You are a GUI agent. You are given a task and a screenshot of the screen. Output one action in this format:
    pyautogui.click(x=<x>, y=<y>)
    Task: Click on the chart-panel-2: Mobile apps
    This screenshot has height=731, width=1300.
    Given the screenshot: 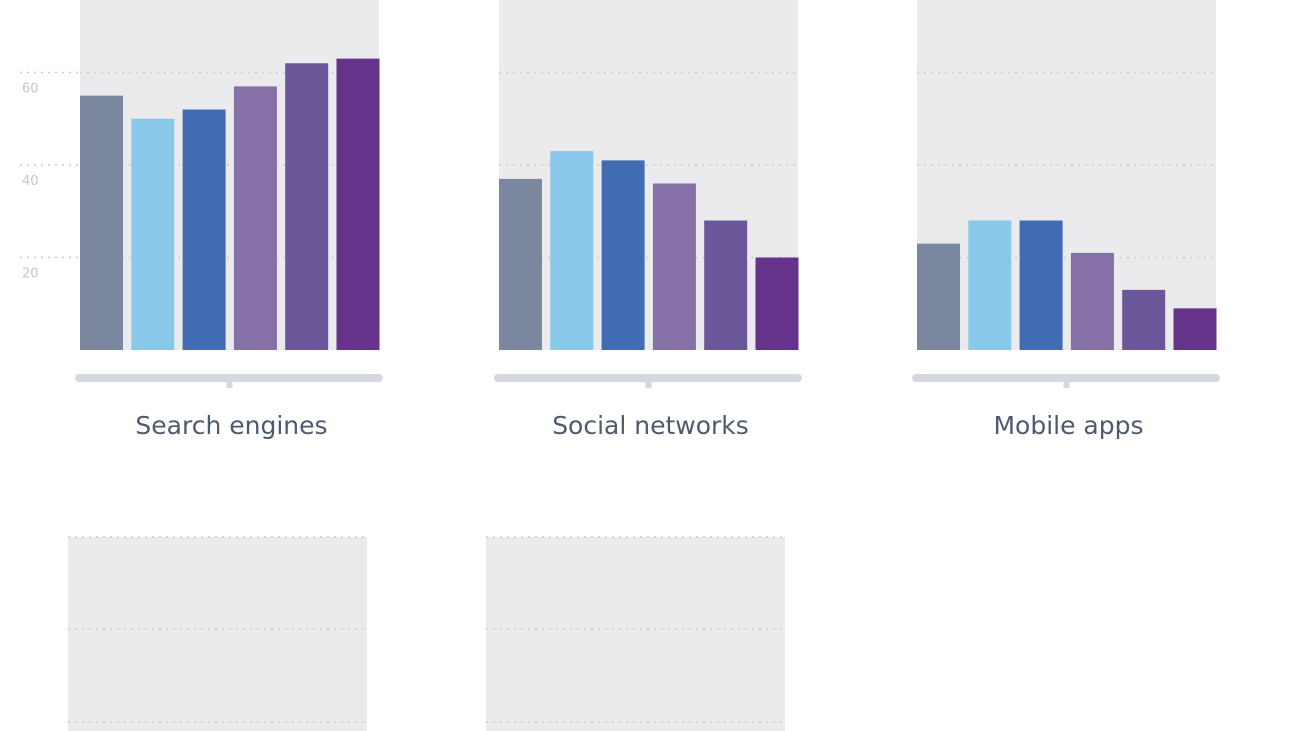 What is the action you would take?
    pyautogui.click(x=1066, y=220)
    